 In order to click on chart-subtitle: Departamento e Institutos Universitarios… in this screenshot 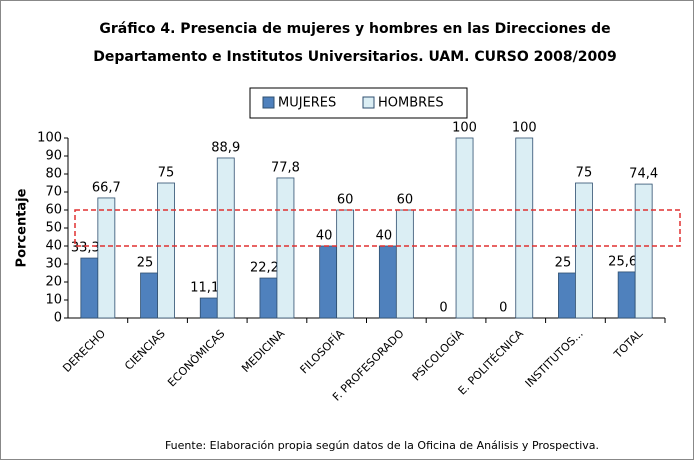, I will do `click(354, 57)`.